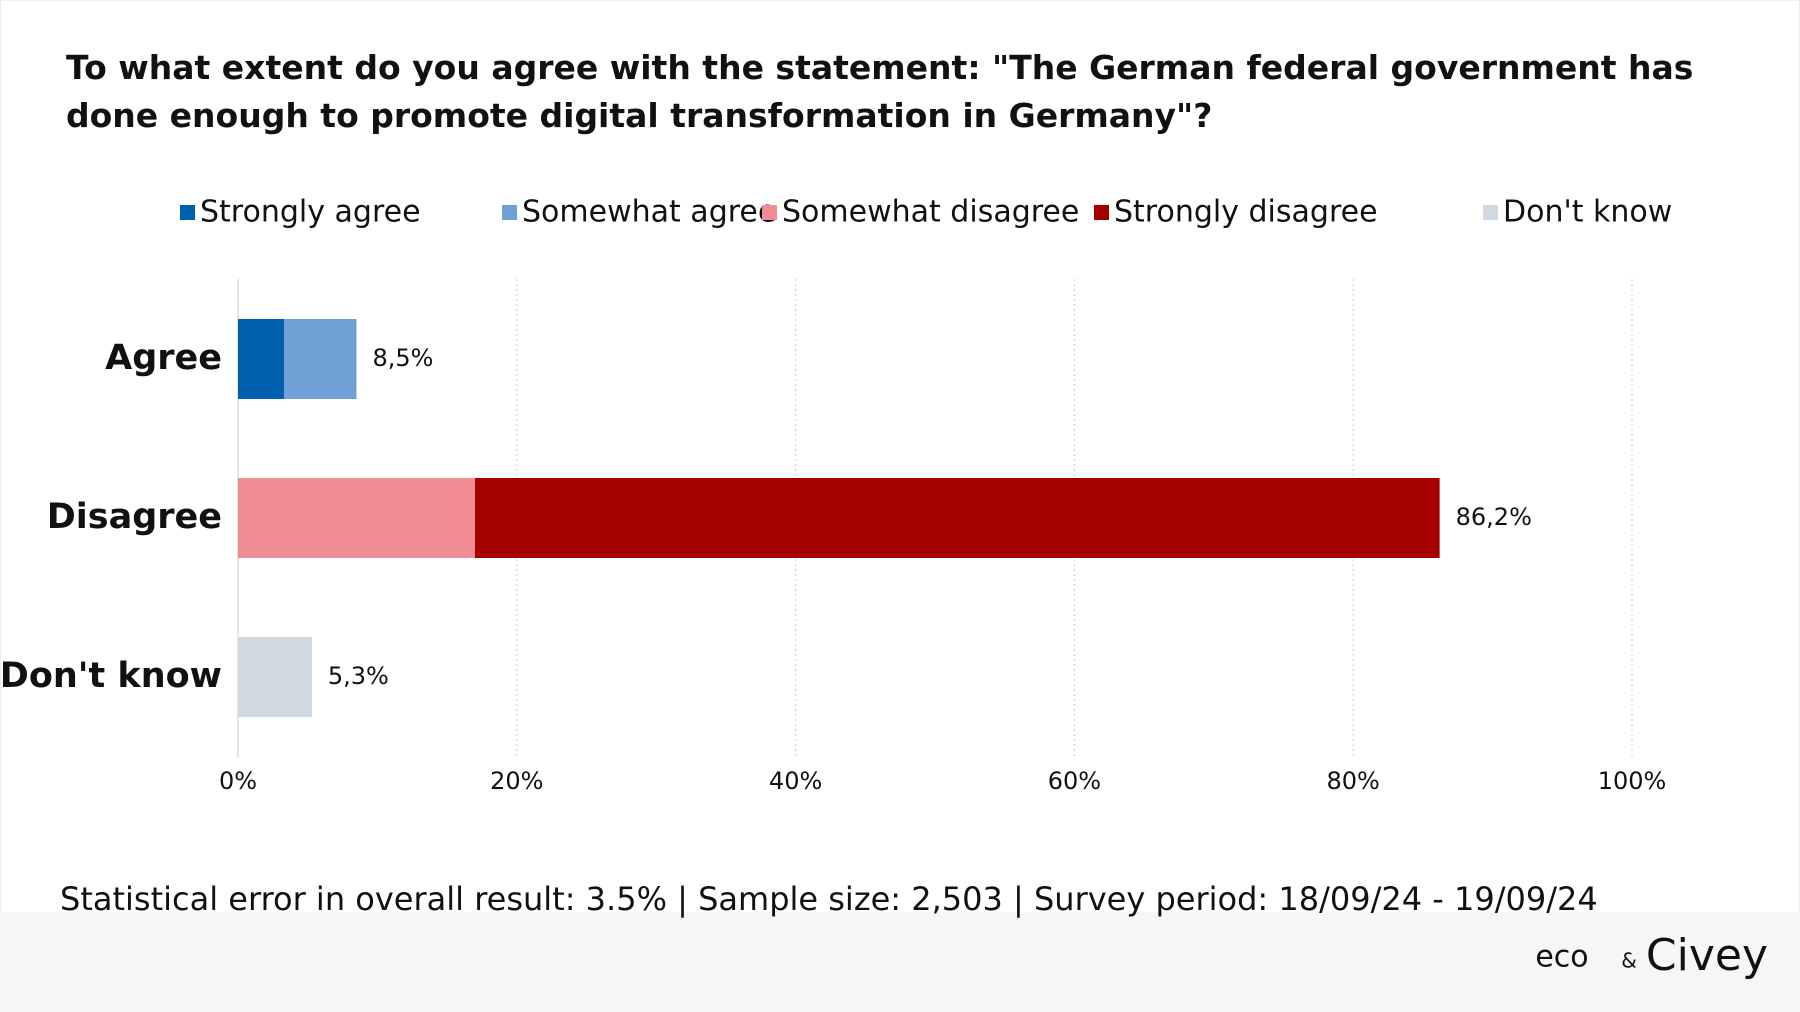  What do you see at coordinates (1246, 212) in the screenshot?
I see `legend-label: Strongly disagree` at bounding box center [1246, 212].